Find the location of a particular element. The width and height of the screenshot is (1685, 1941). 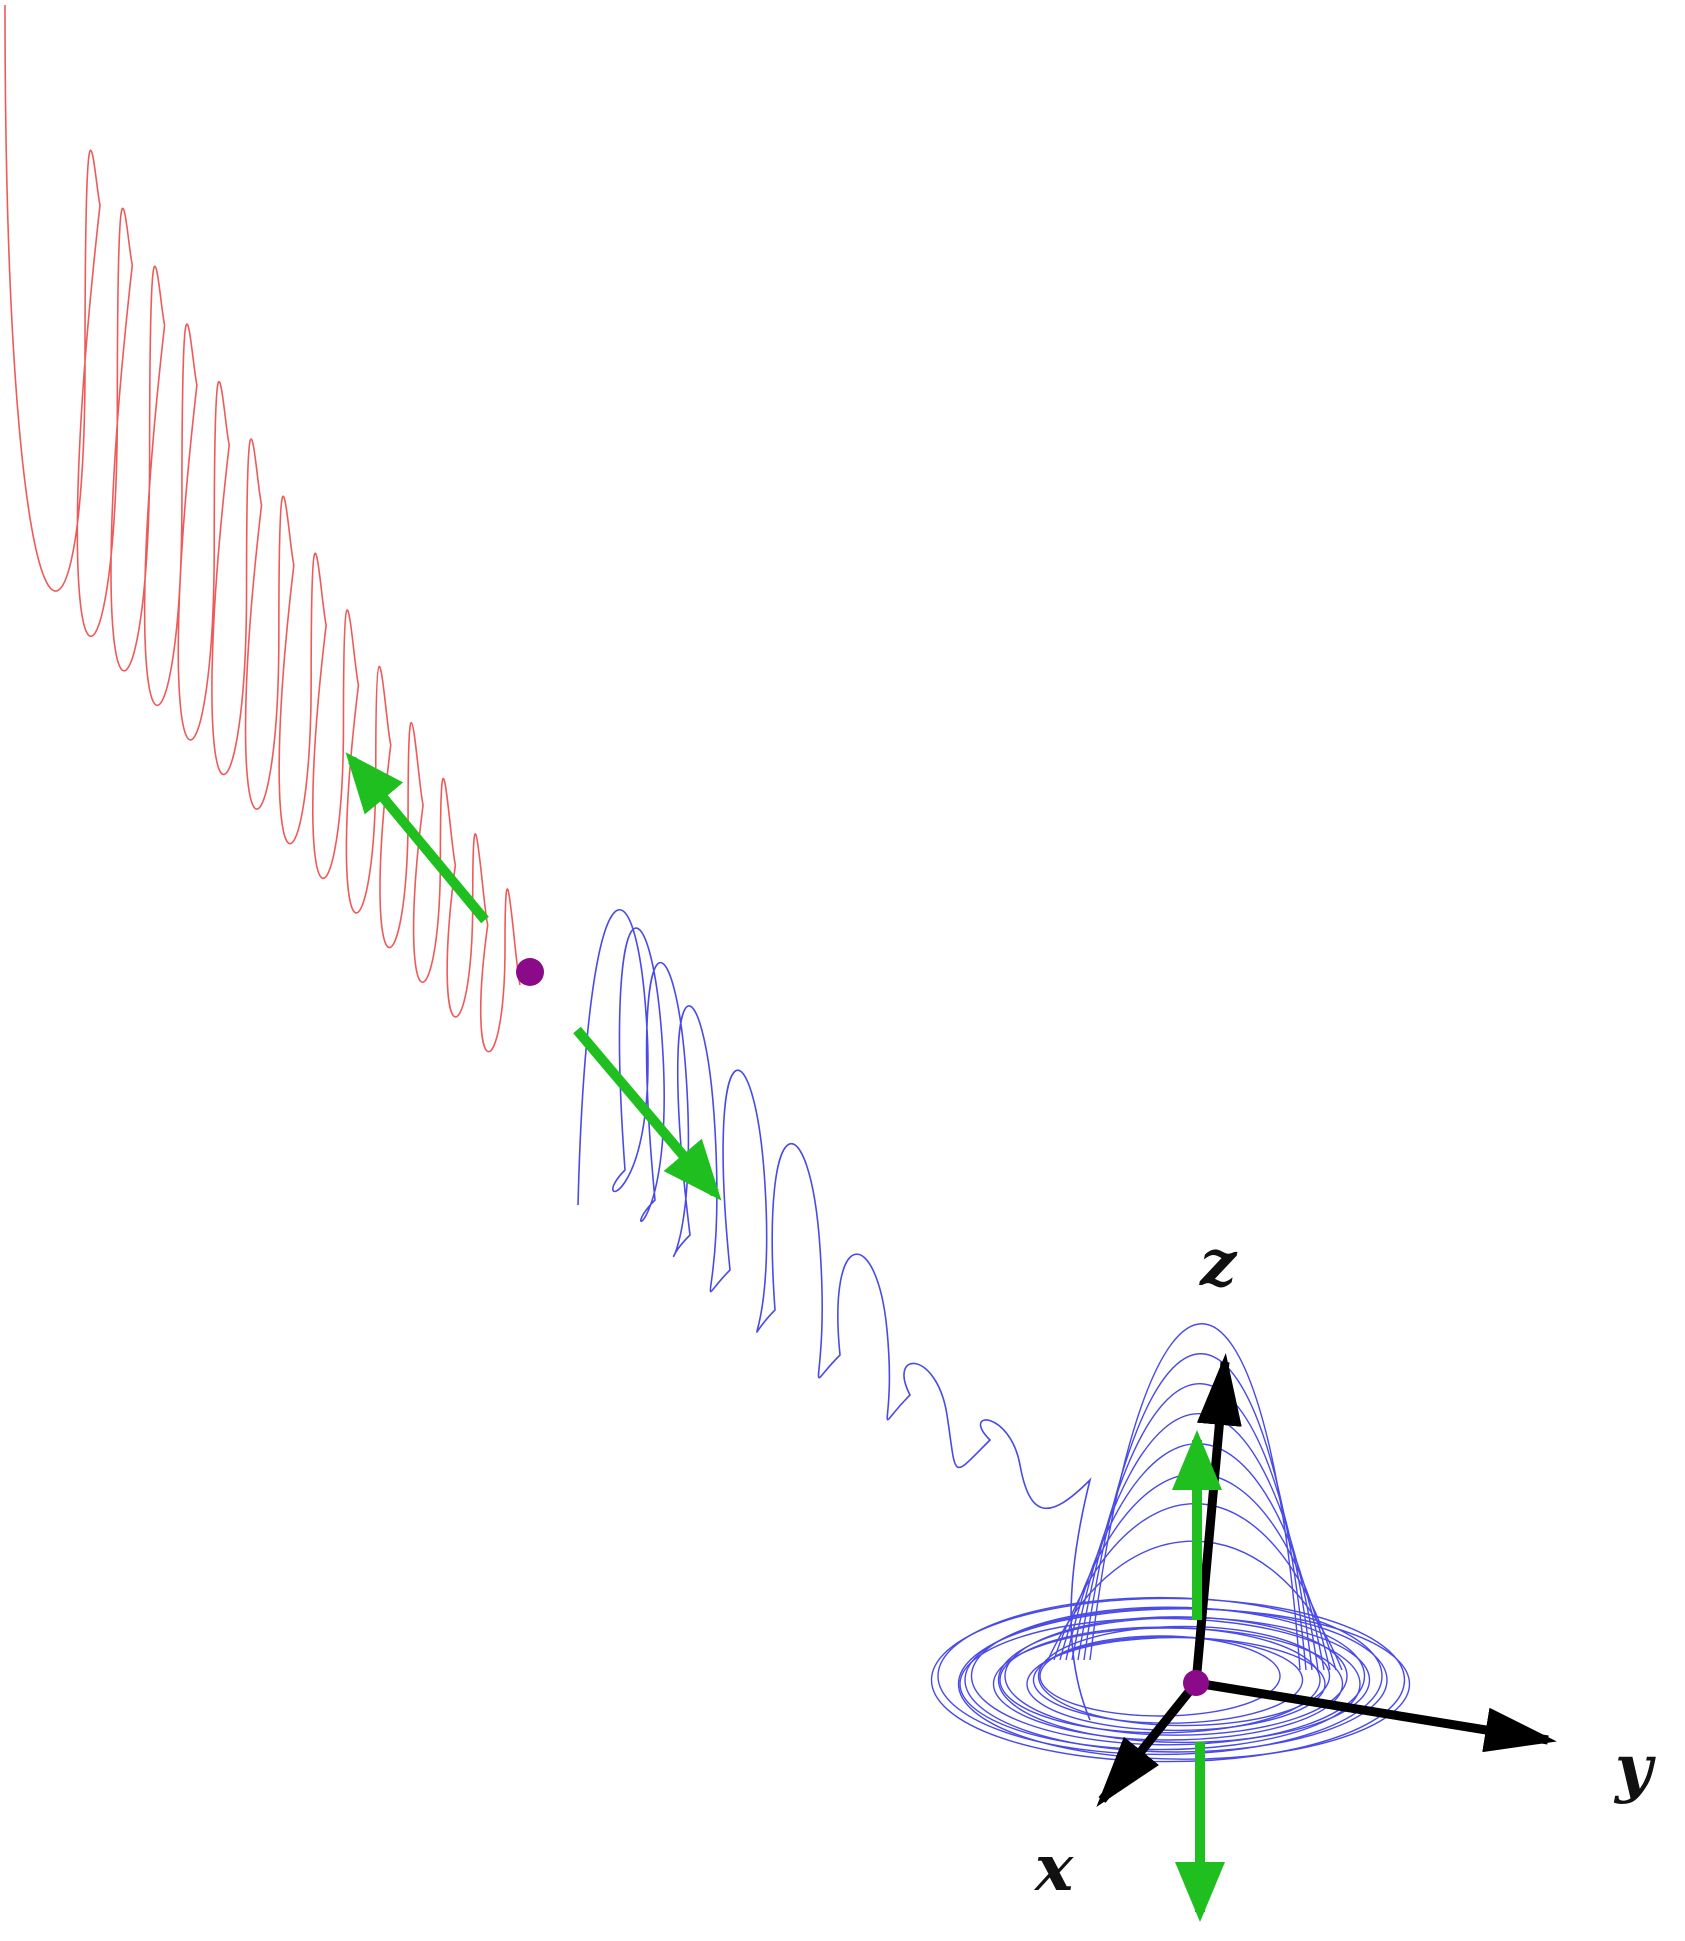

z-axis-label: z is located at coordinates (1218, 1263).